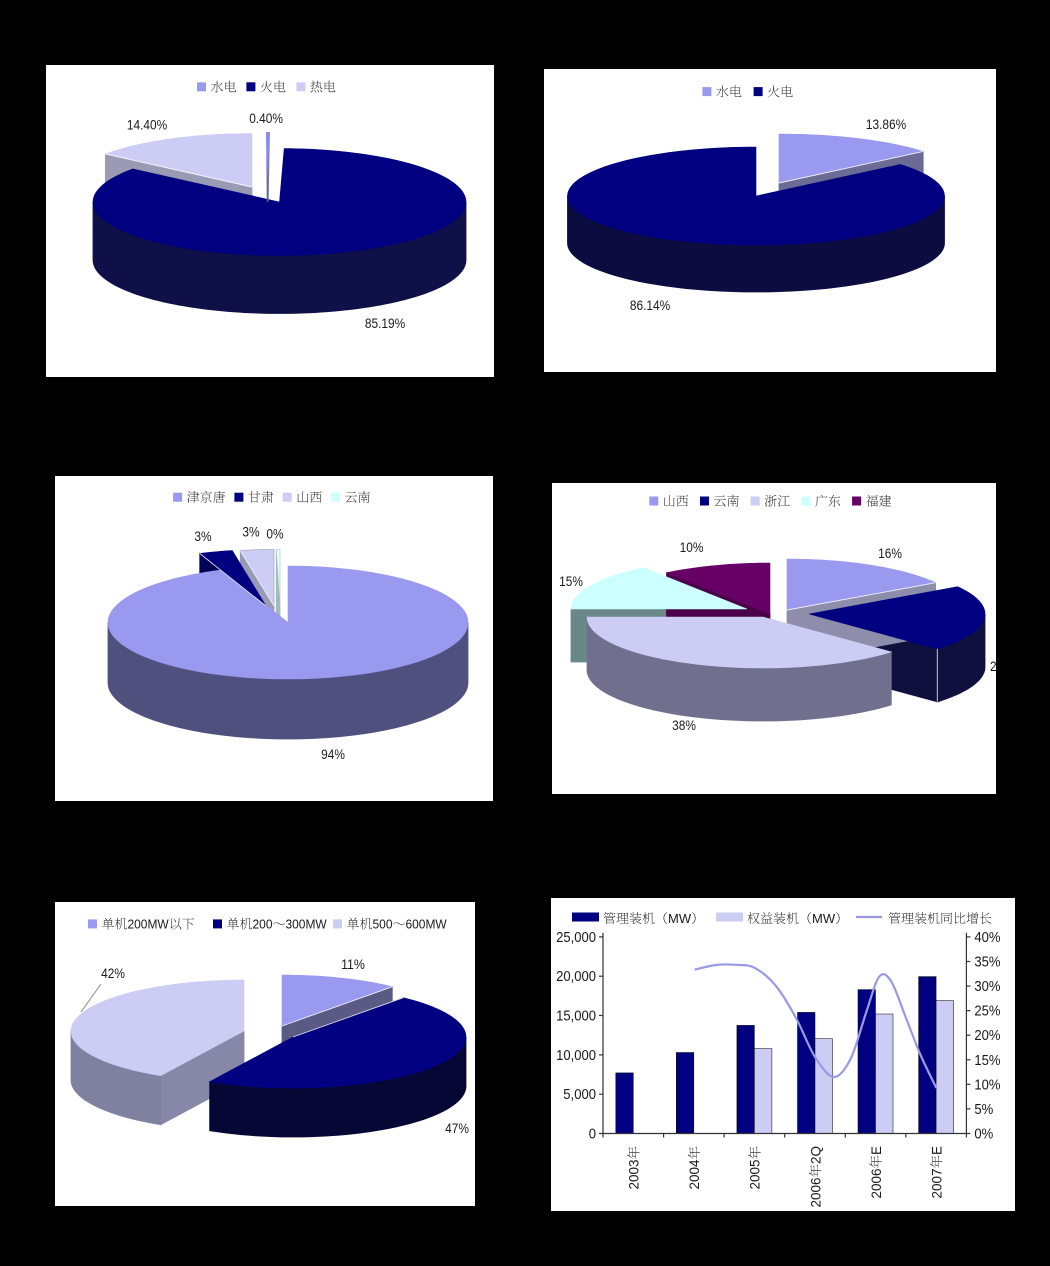 This screenshot has width=1050, height=1266. I want to click on svg-text: 20,000, so click(576, 977).